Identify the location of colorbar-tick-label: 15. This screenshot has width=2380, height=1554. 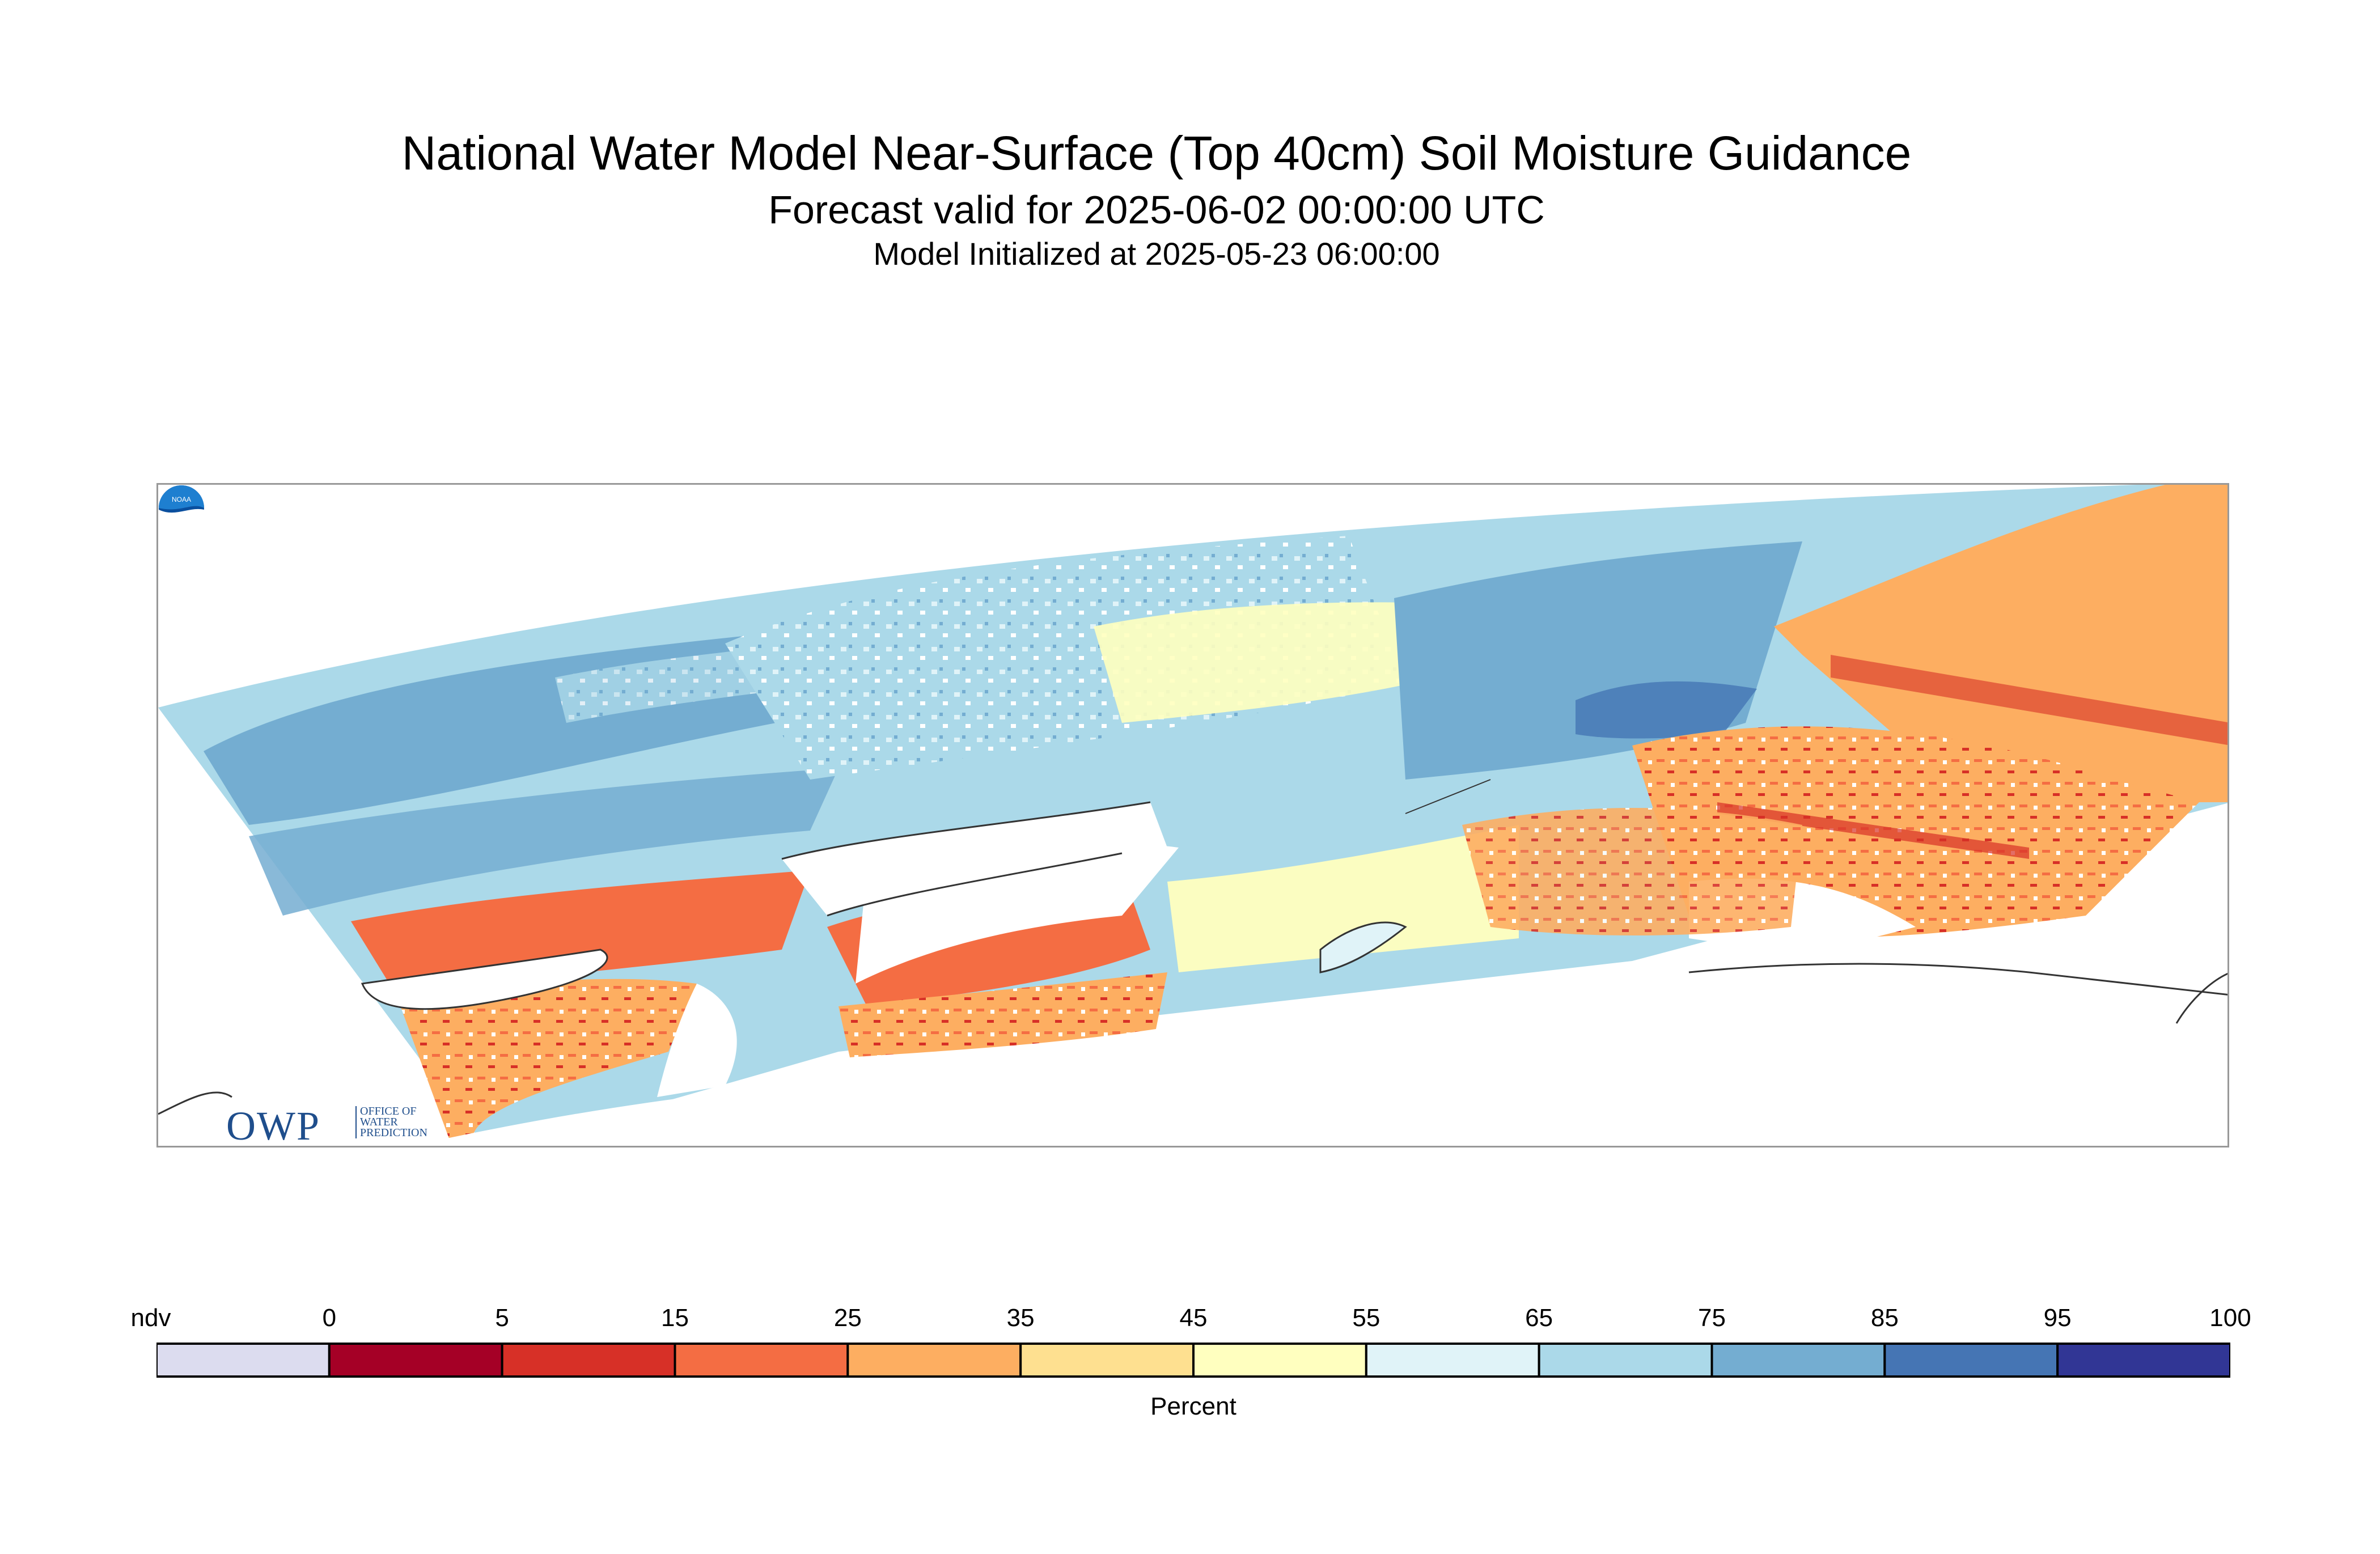
(675, 1318).